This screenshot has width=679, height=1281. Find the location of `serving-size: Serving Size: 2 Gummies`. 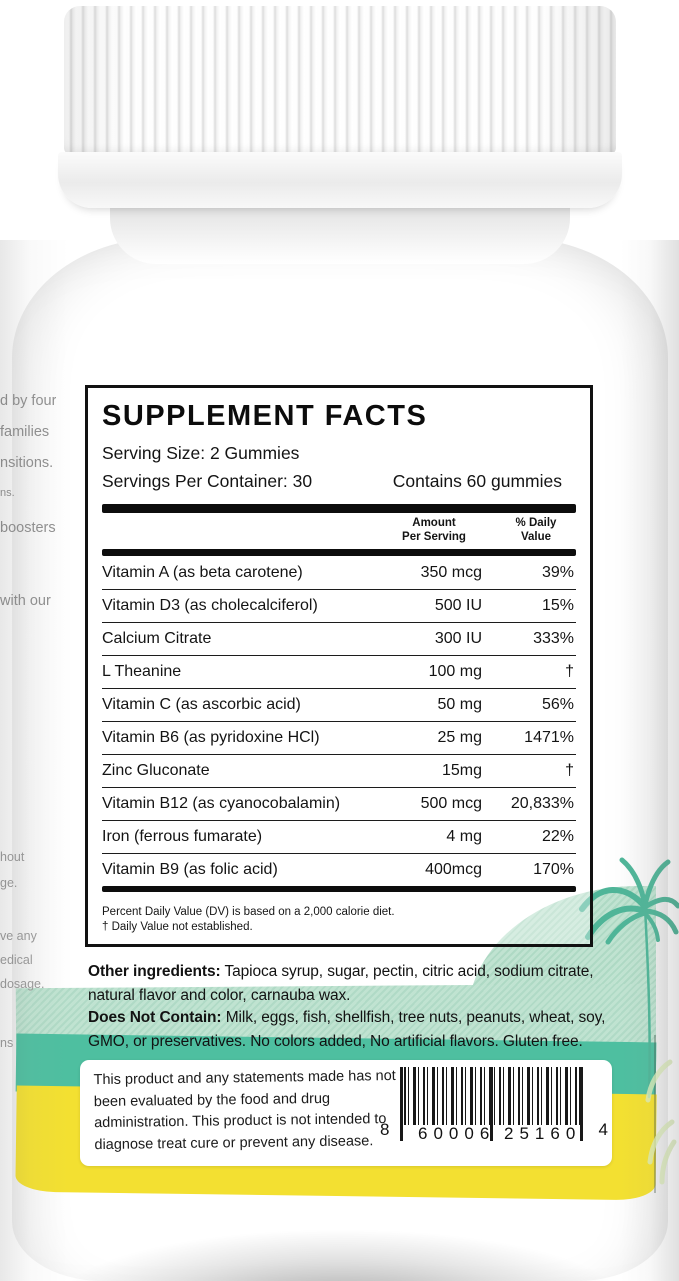

serving-size: Serving Size: 2 Gummies is located at coordinates (201, 453).